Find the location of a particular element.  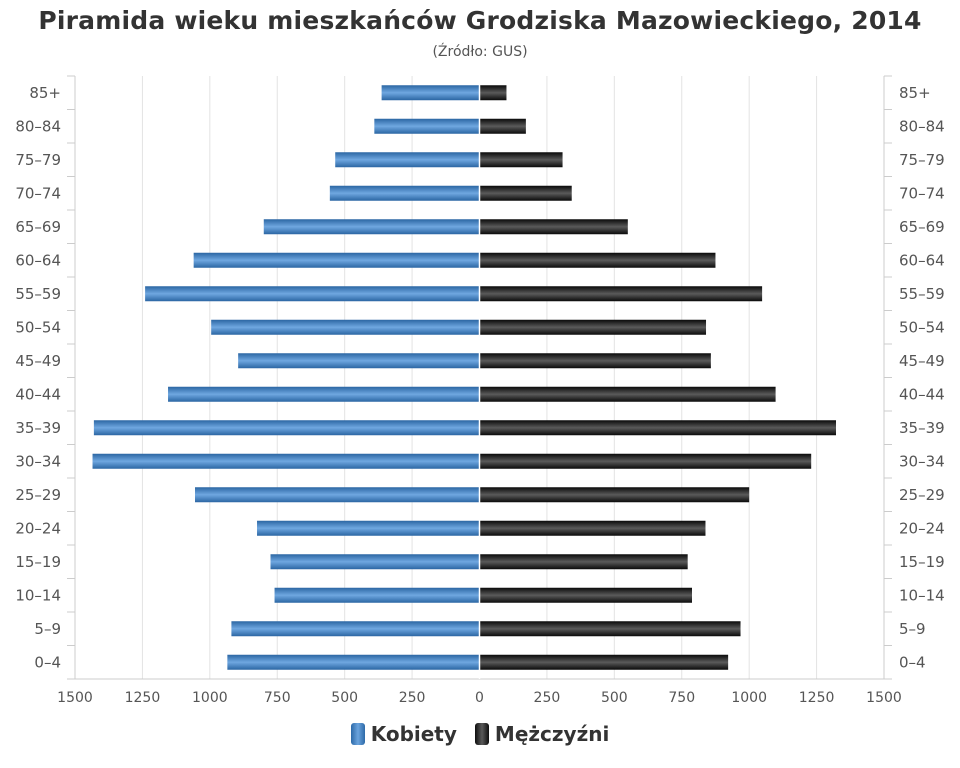

category-label-left: 25–29 is located at coordinates (38, 495).